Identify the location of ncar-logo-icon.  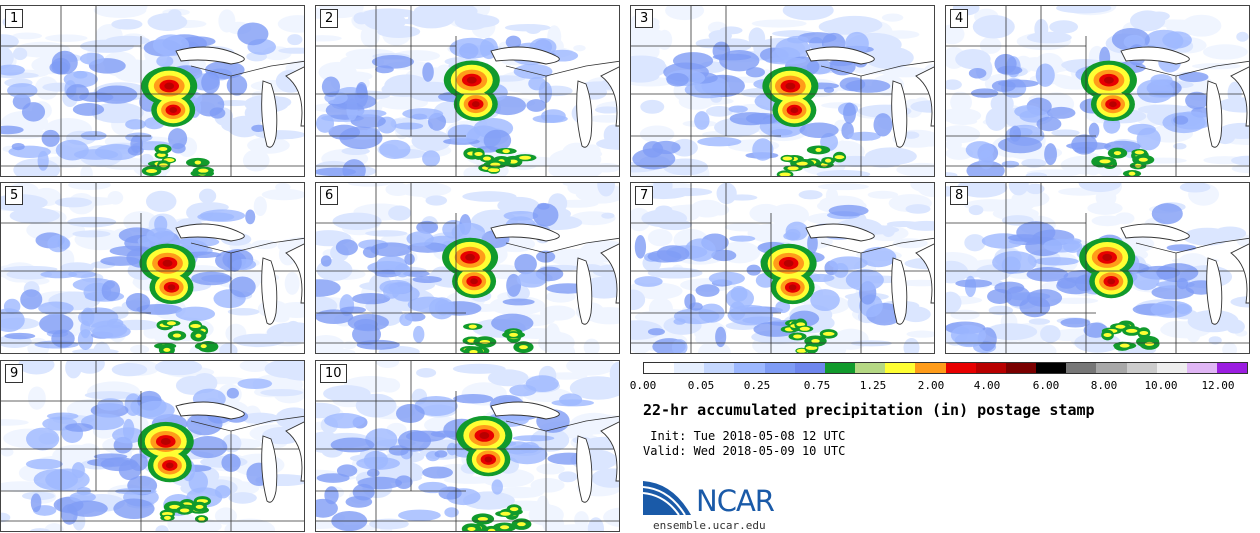
(667, 498).